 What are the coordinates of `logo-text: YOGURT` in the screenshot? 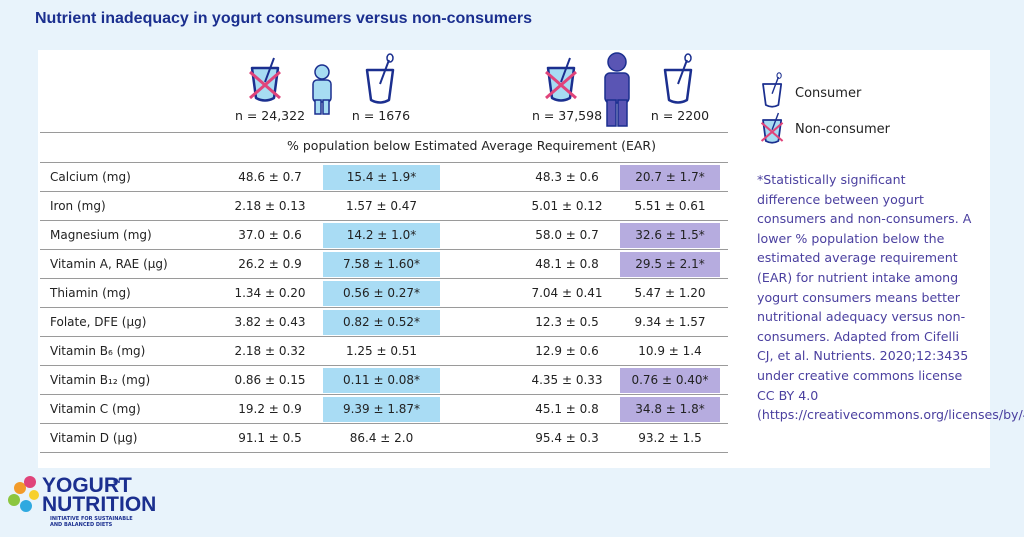 It's located at (87, 485).